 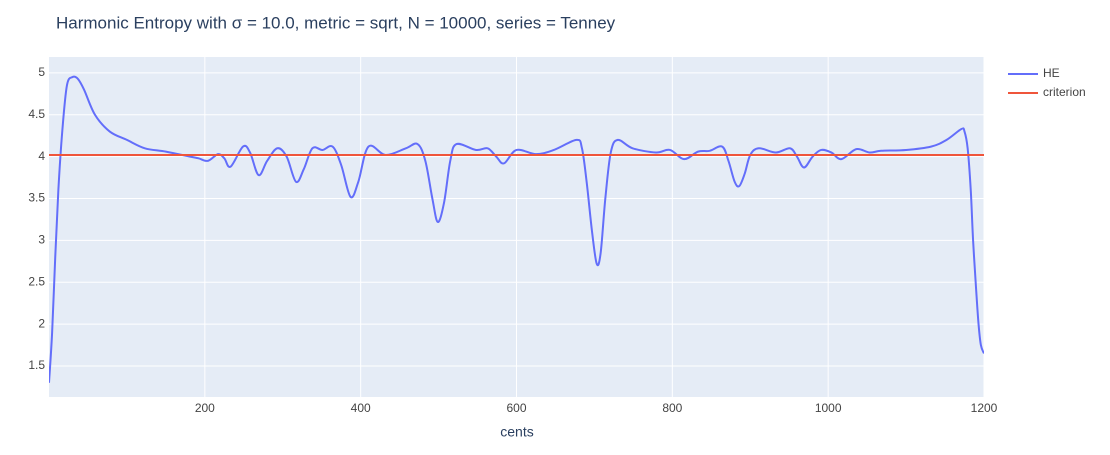 What do you see at coordinates (36, 198) in the screenshot?
I see `y-tick-label: 3.5` at bounding box center [36, 198].